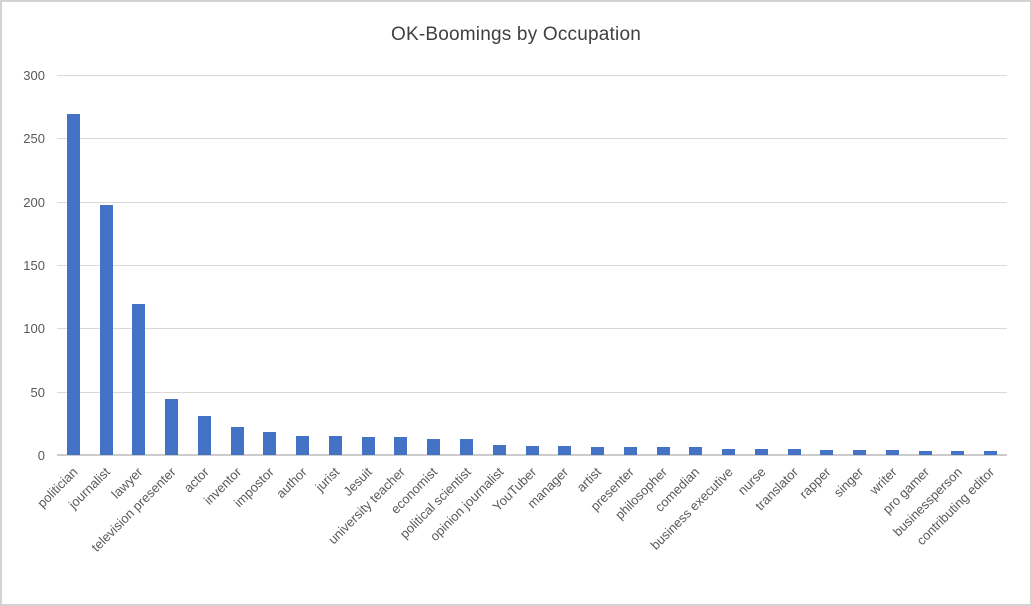  I want to click on bar-philosopher, so click(663, 451).